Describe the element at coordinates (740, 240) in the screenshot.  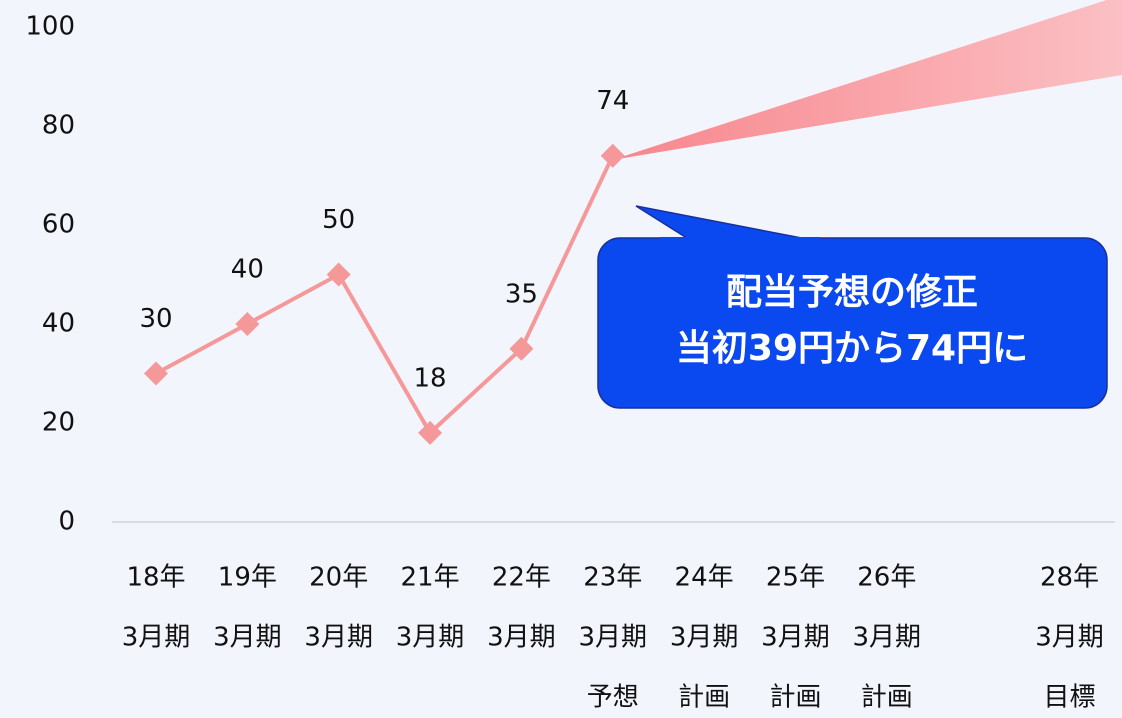
I see `callout-join` at that location.